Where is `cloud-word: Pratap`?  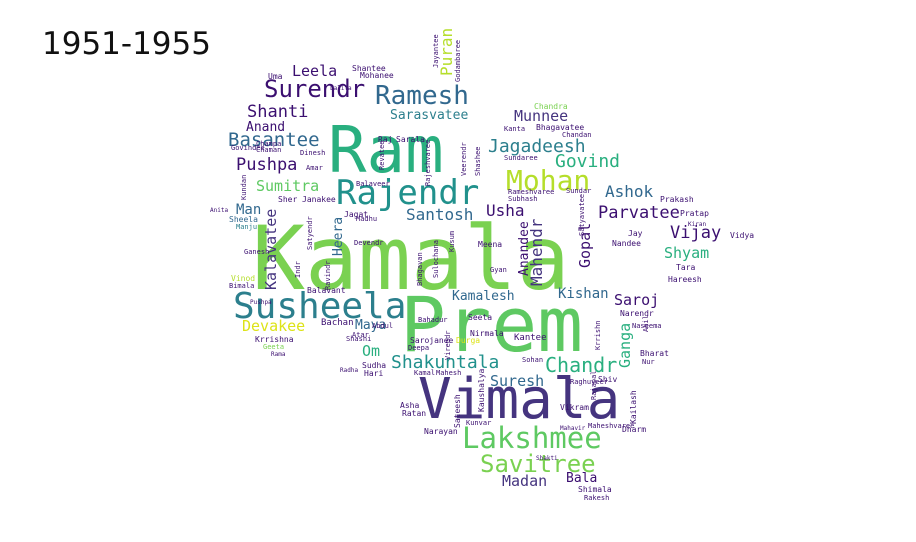
cloud-word: Pratap is located at coordinates (694, 213).